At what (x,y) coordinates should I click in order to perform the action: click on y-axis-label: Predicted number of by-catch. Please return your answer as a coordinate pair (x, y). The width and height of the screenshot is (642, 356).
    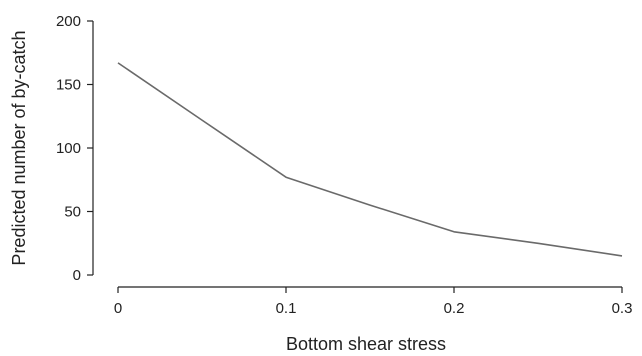
    Looking at the image, I should click on (19, 147).